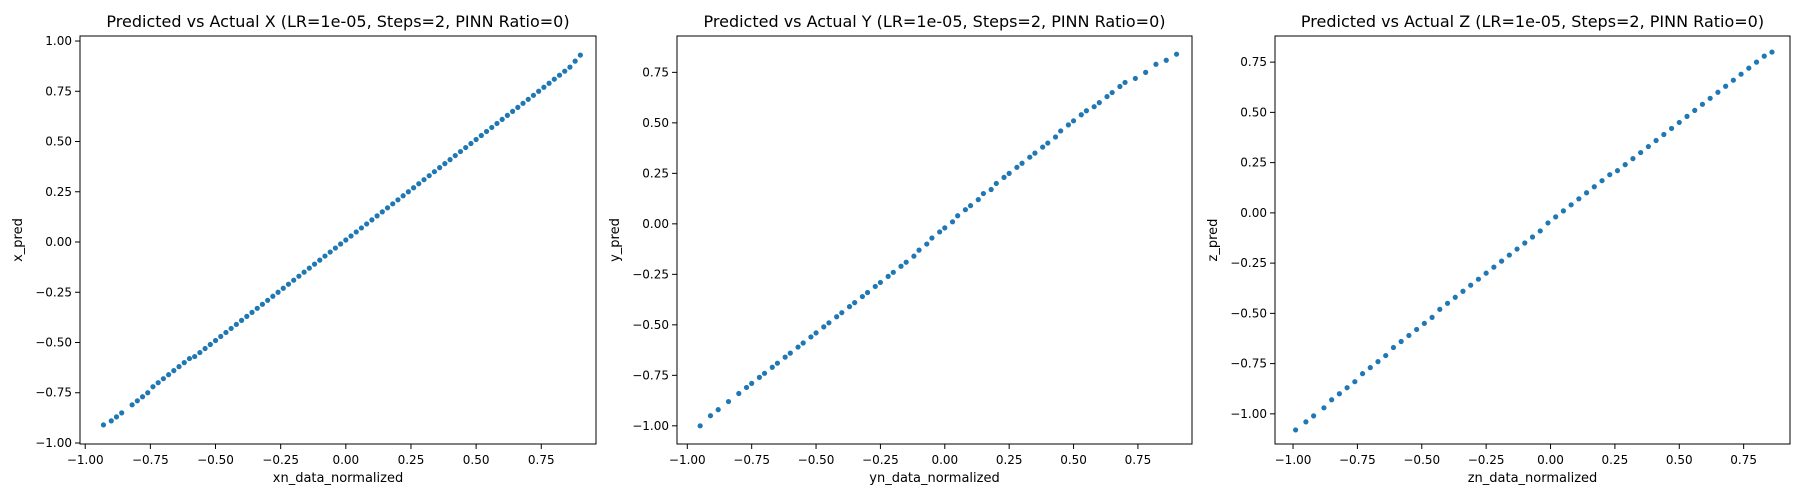  What do you see at coordinates (1253, 163) in the screenshot?
I see `y-tick-label: 0.25` at bounding box center [1253, 163].